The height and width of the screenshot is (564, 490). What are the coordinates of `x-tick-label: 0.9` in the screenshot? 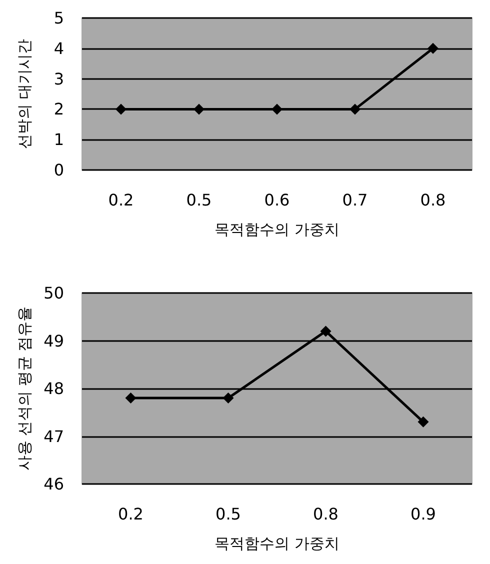 It's located at (423, 514).